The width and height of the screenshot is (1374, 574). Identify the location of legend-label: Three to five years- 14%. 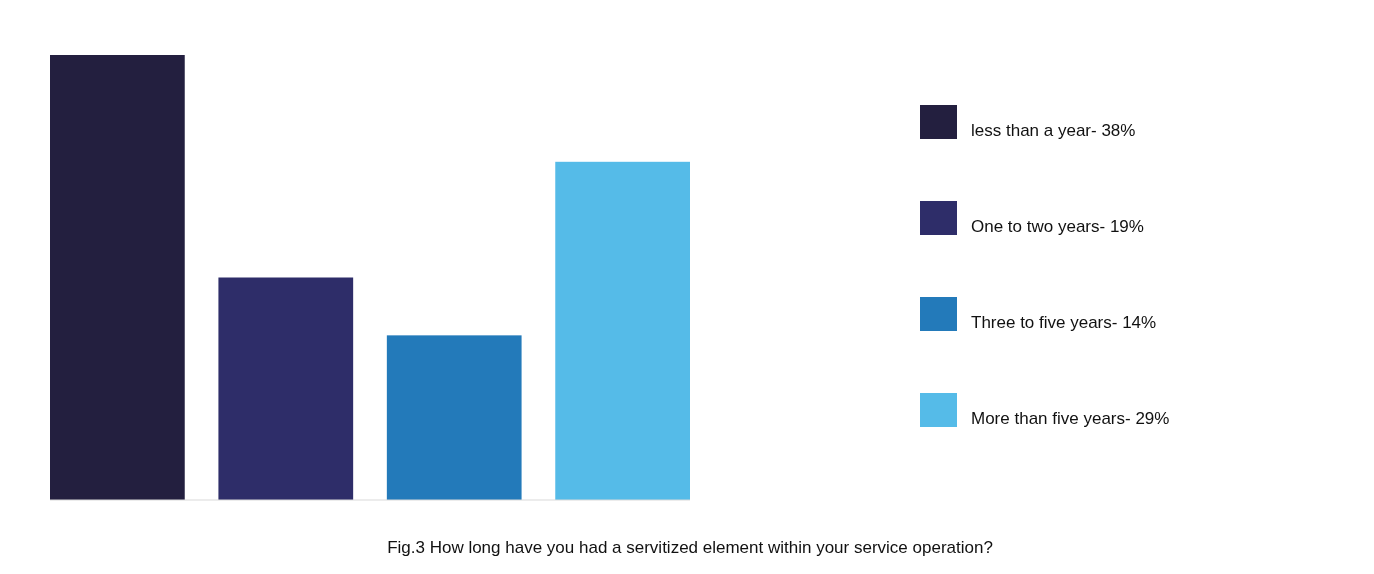
(1064, 322).